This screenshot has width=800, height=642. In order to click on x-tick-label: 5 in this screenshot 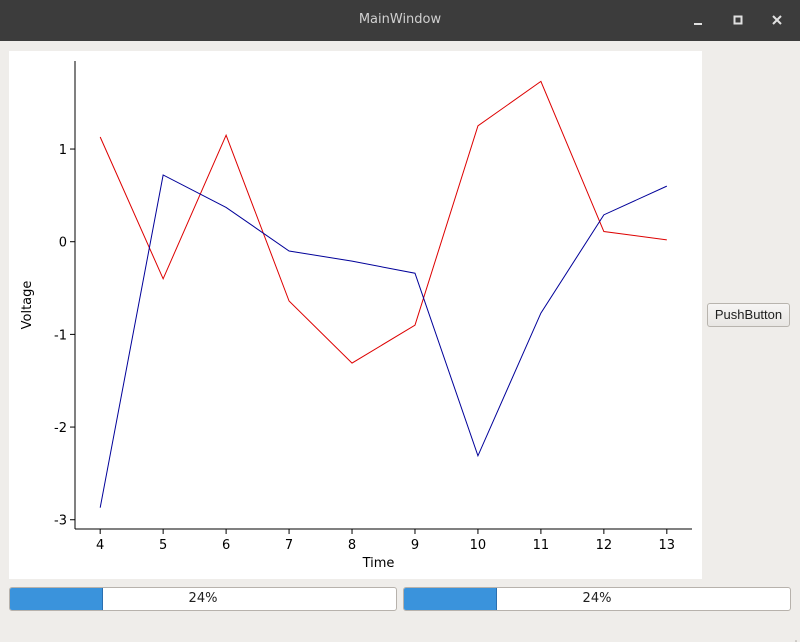, I will do `click(163, 545)`.